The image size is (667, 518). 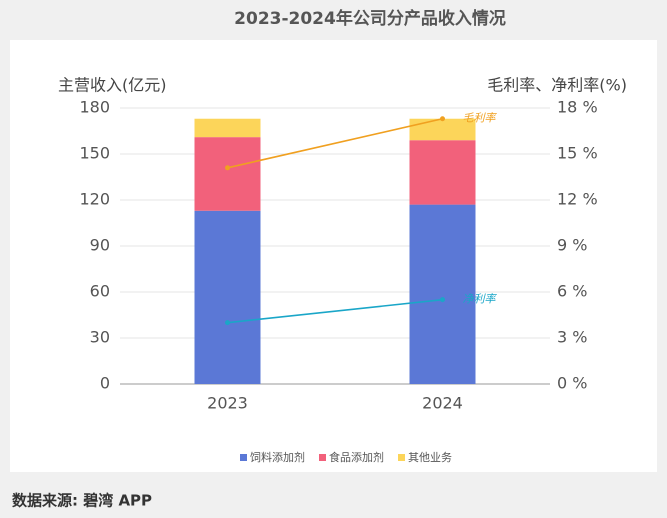 I want to click on y-tick-label: 60, so click(x=100, y=291).